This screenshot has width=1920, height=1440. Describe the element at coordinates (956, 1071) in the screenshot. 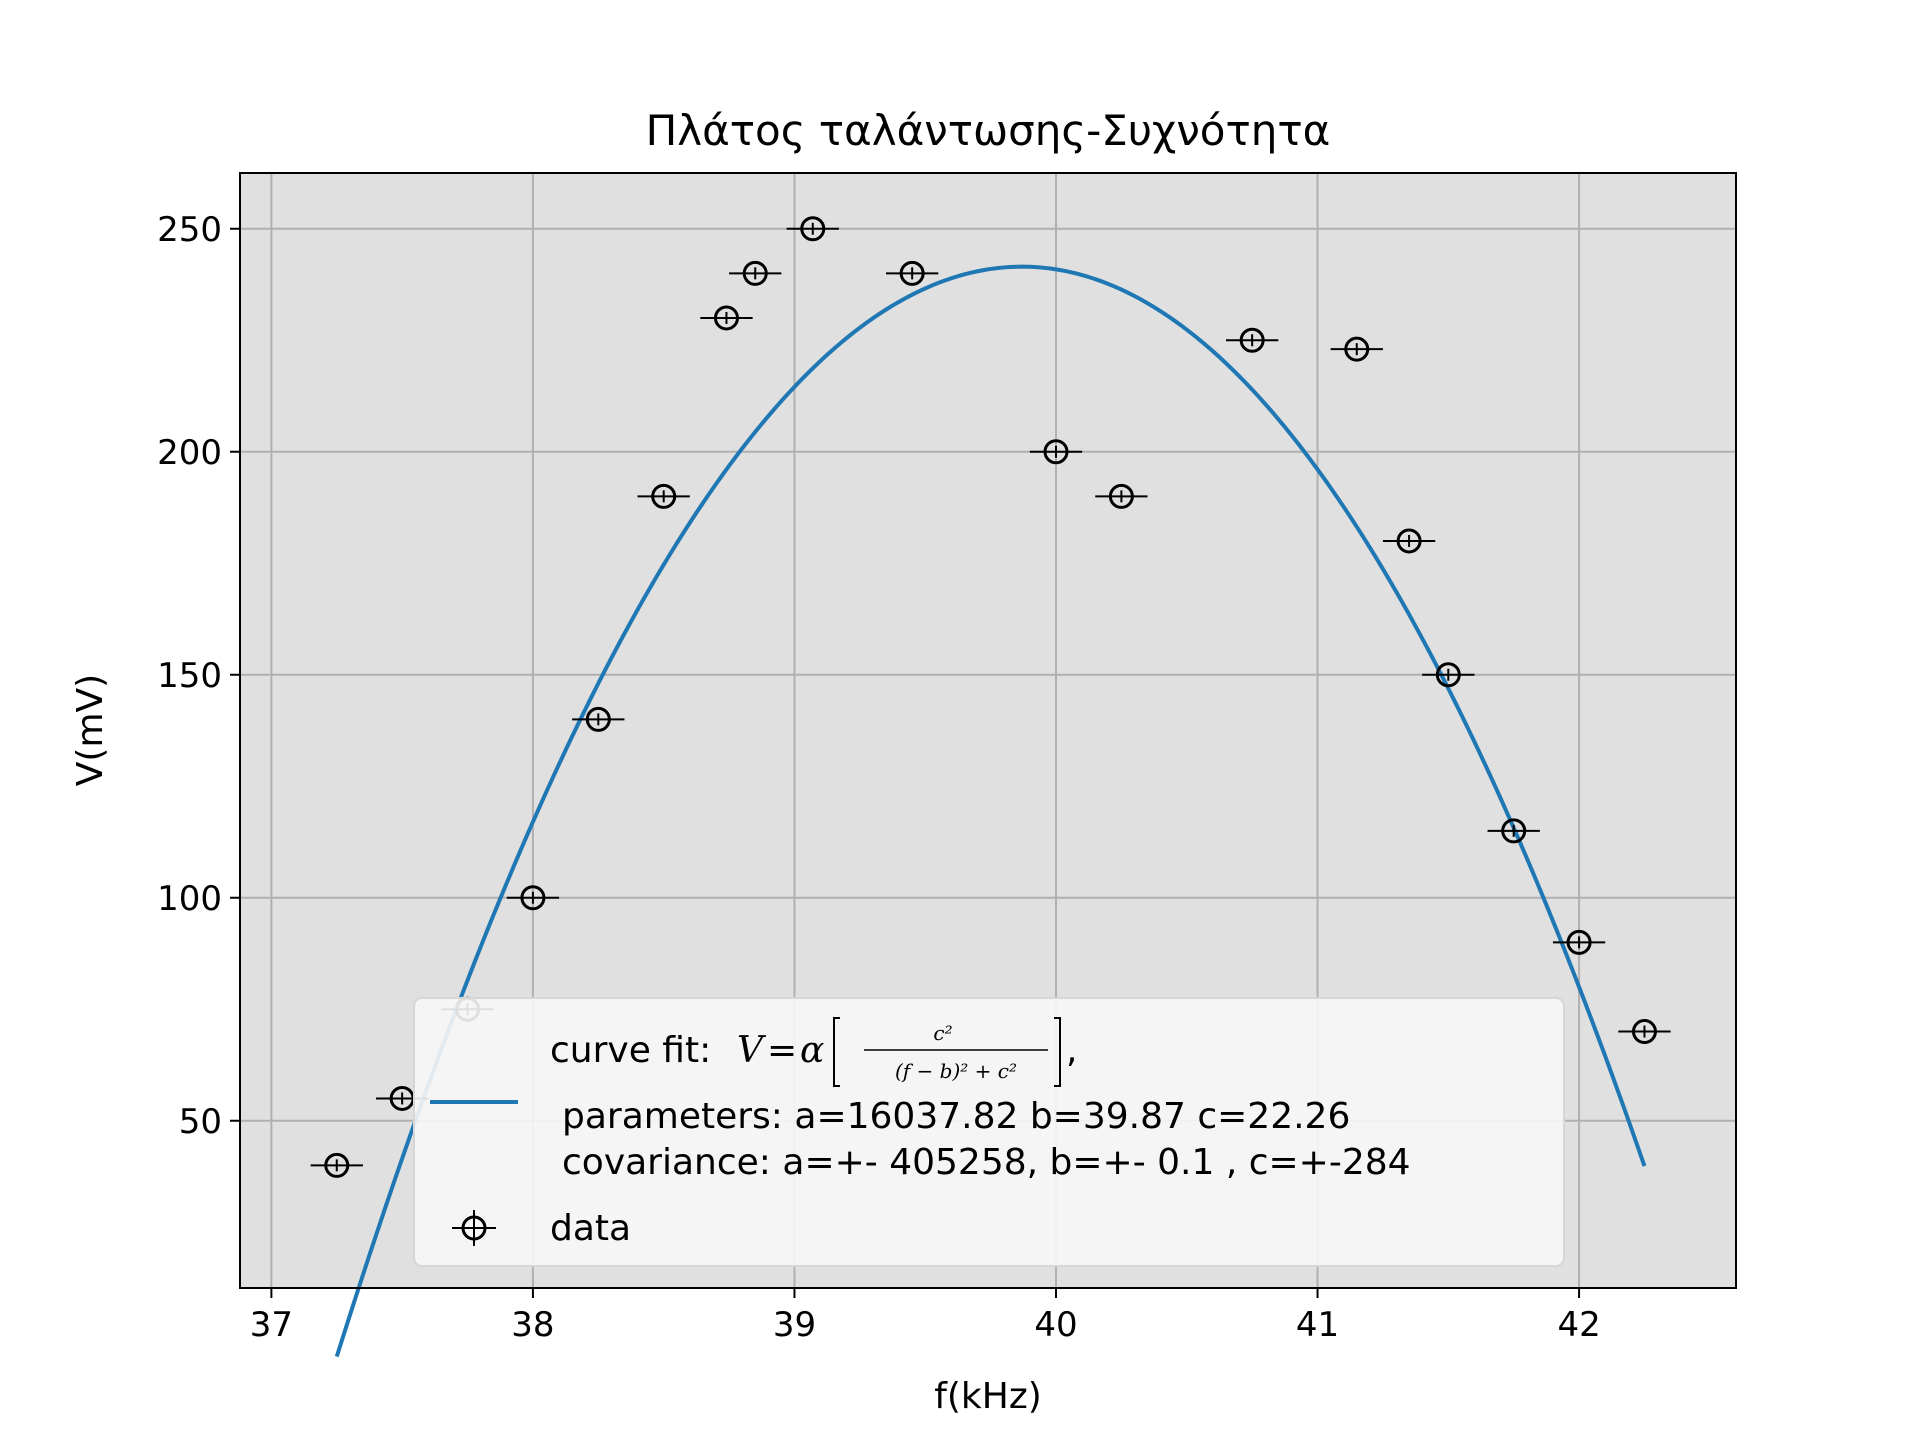

I see `svg-text: (f − b)² + c²` at that location.